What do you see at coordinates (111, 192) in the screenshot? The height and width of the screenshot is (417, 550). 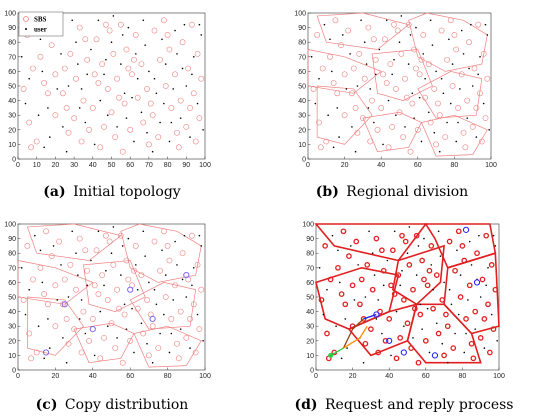 I see `caption-a: (a) Initial topology` at bounding box center [111, 192].